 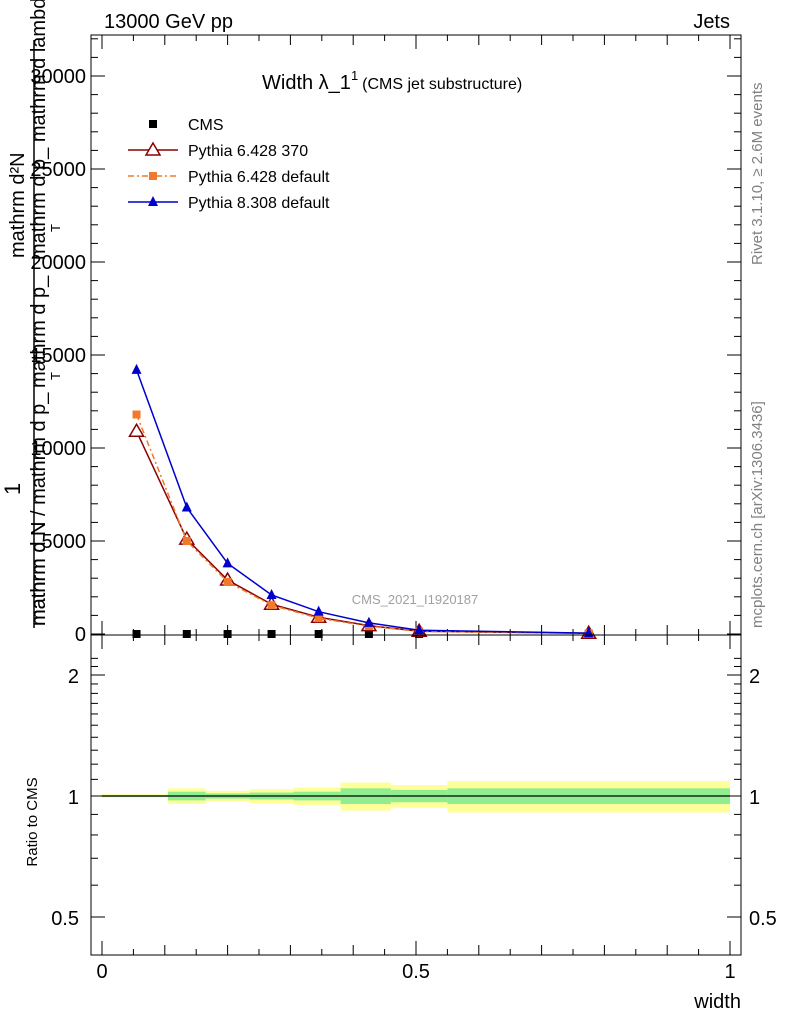 I want to click on ratio-y-tick-label: 2, so click(x=73, y=677).